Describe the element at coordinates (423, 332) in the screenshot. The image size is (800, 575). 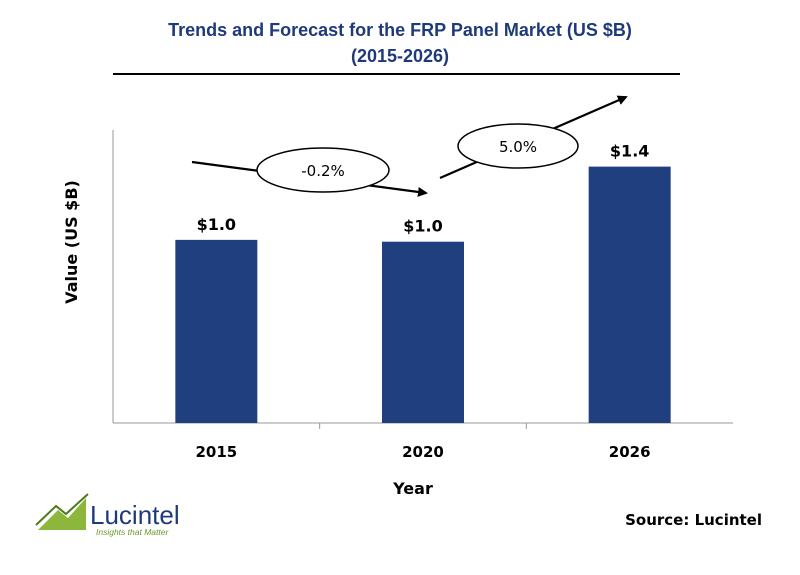
I see `bar-2020` at that location.